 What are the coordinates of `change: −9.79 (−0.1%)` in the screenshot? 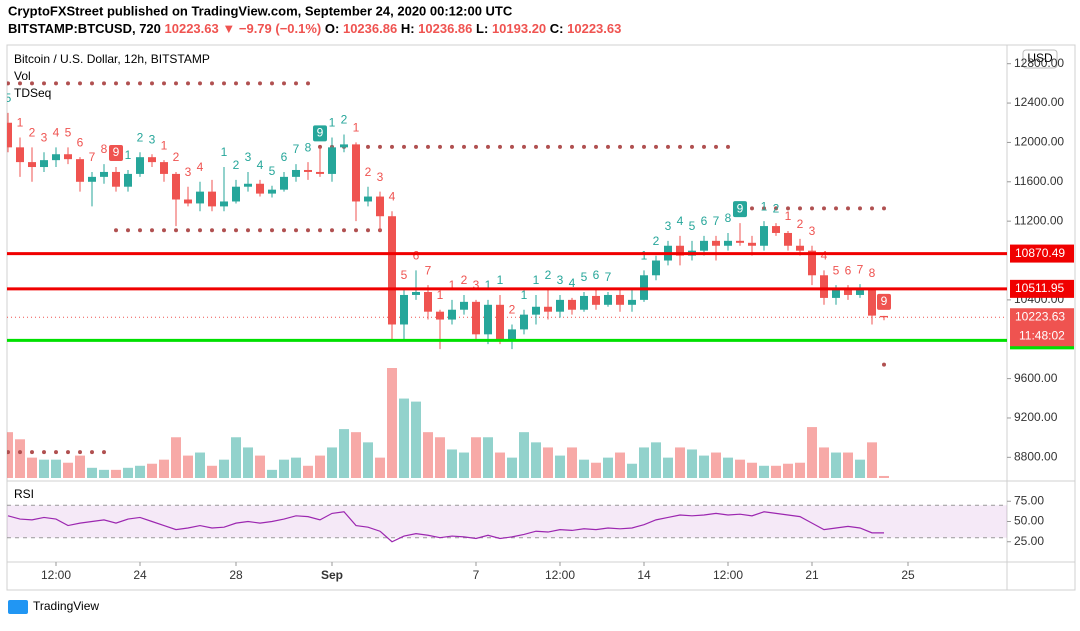 It's located at (280, 28).